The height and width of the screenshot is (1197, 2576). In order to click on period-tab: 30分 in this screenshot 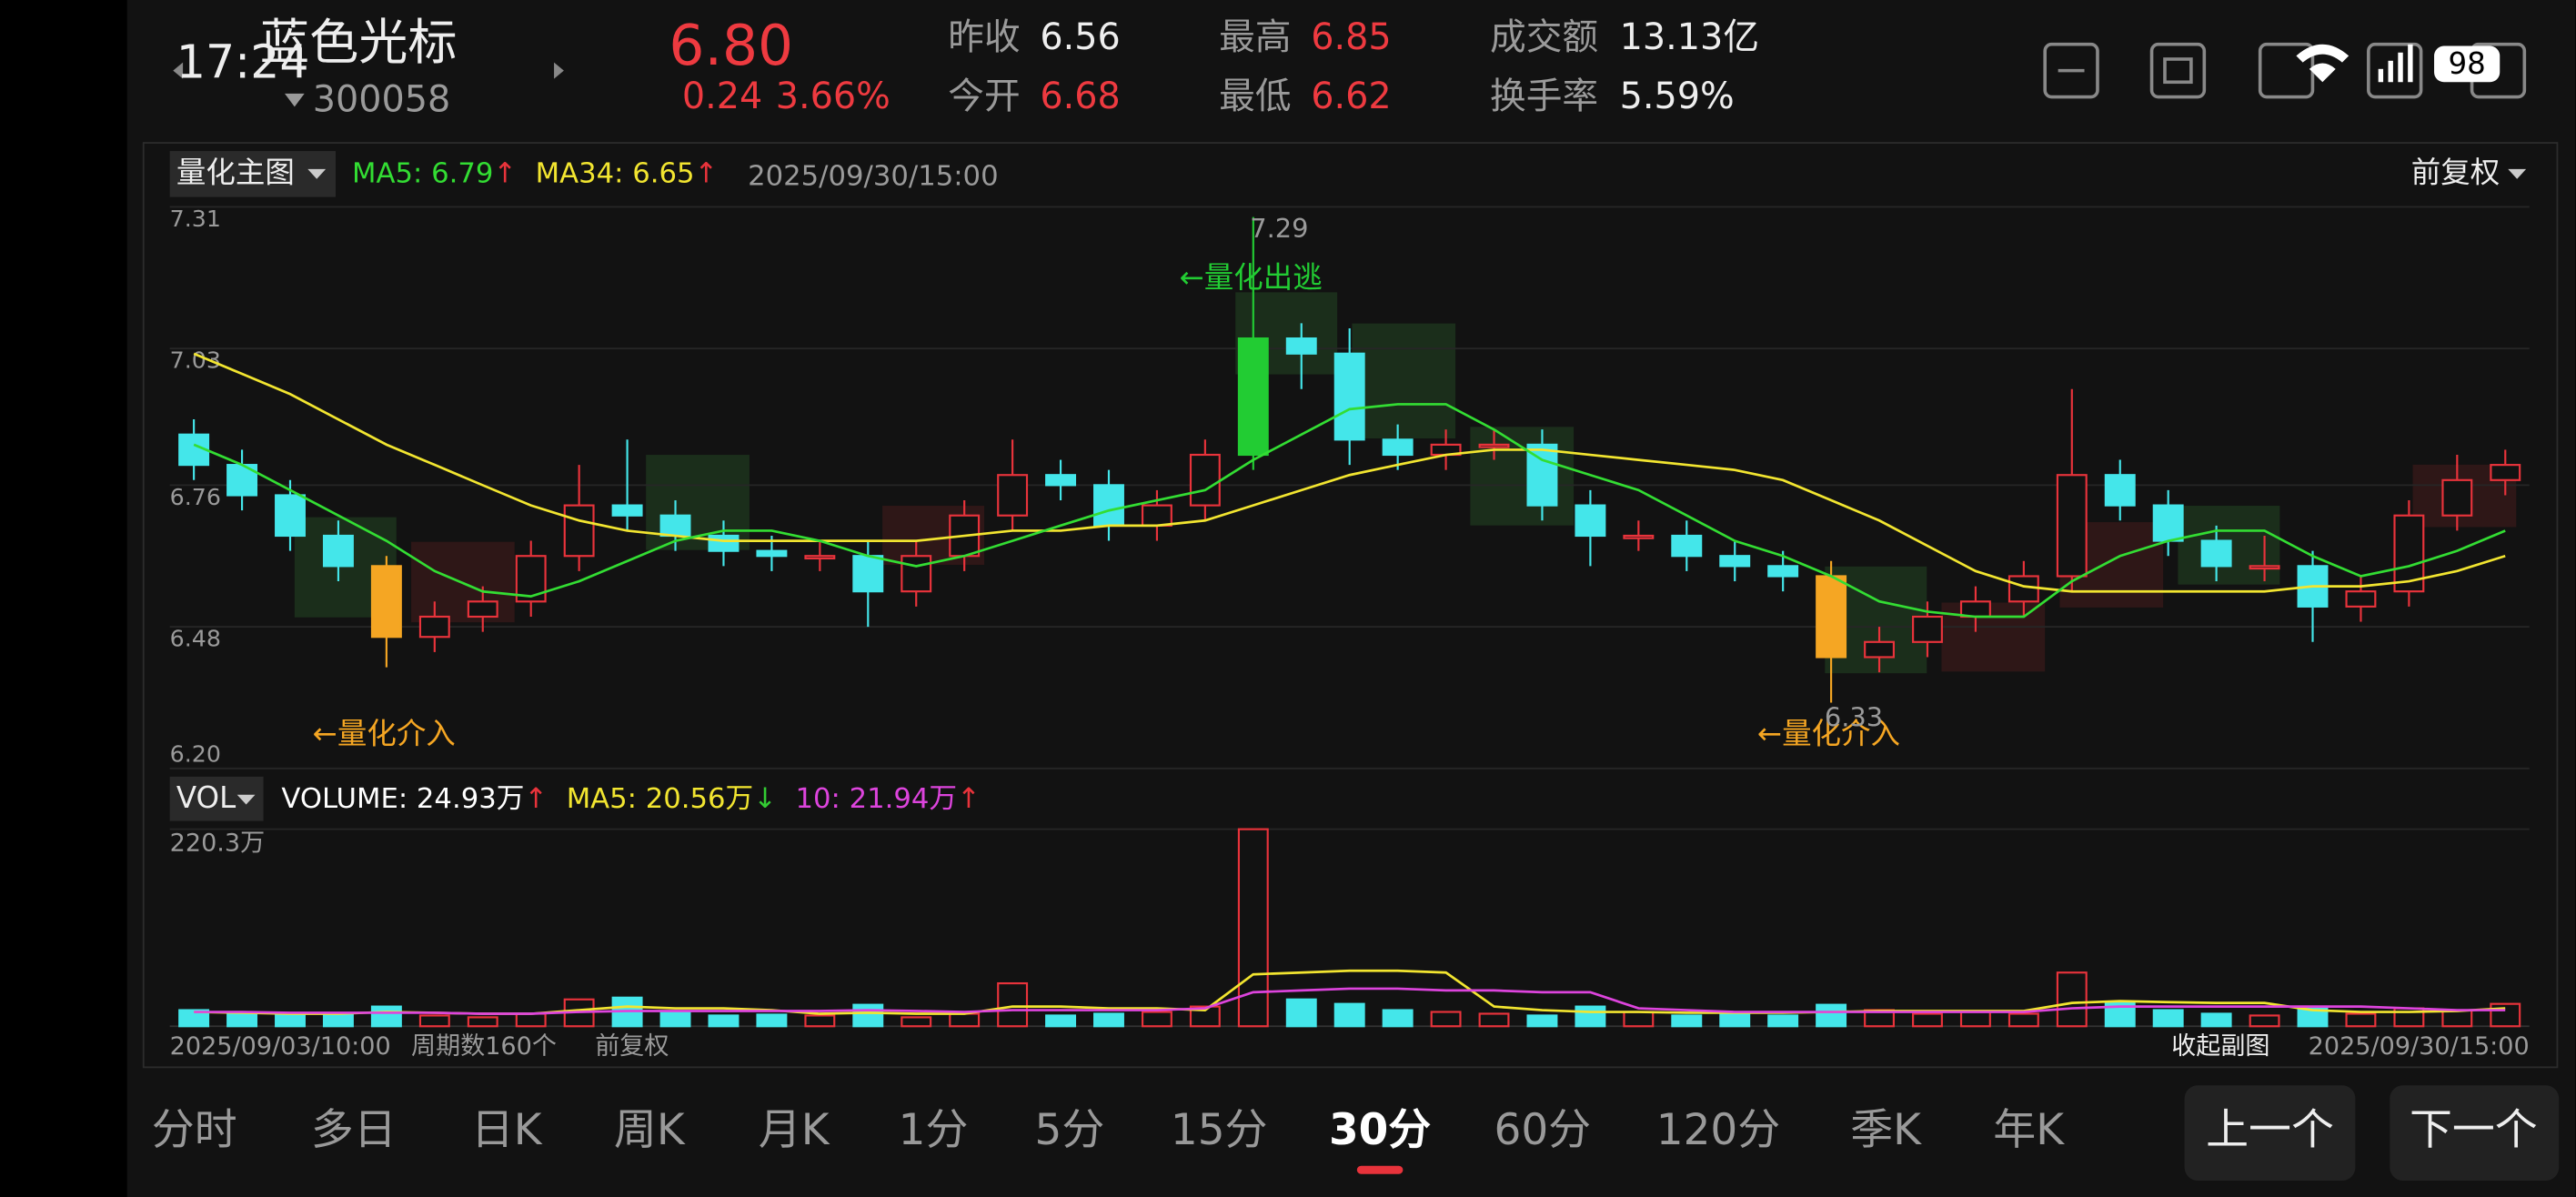, I will do `click(1380, 1130)`.